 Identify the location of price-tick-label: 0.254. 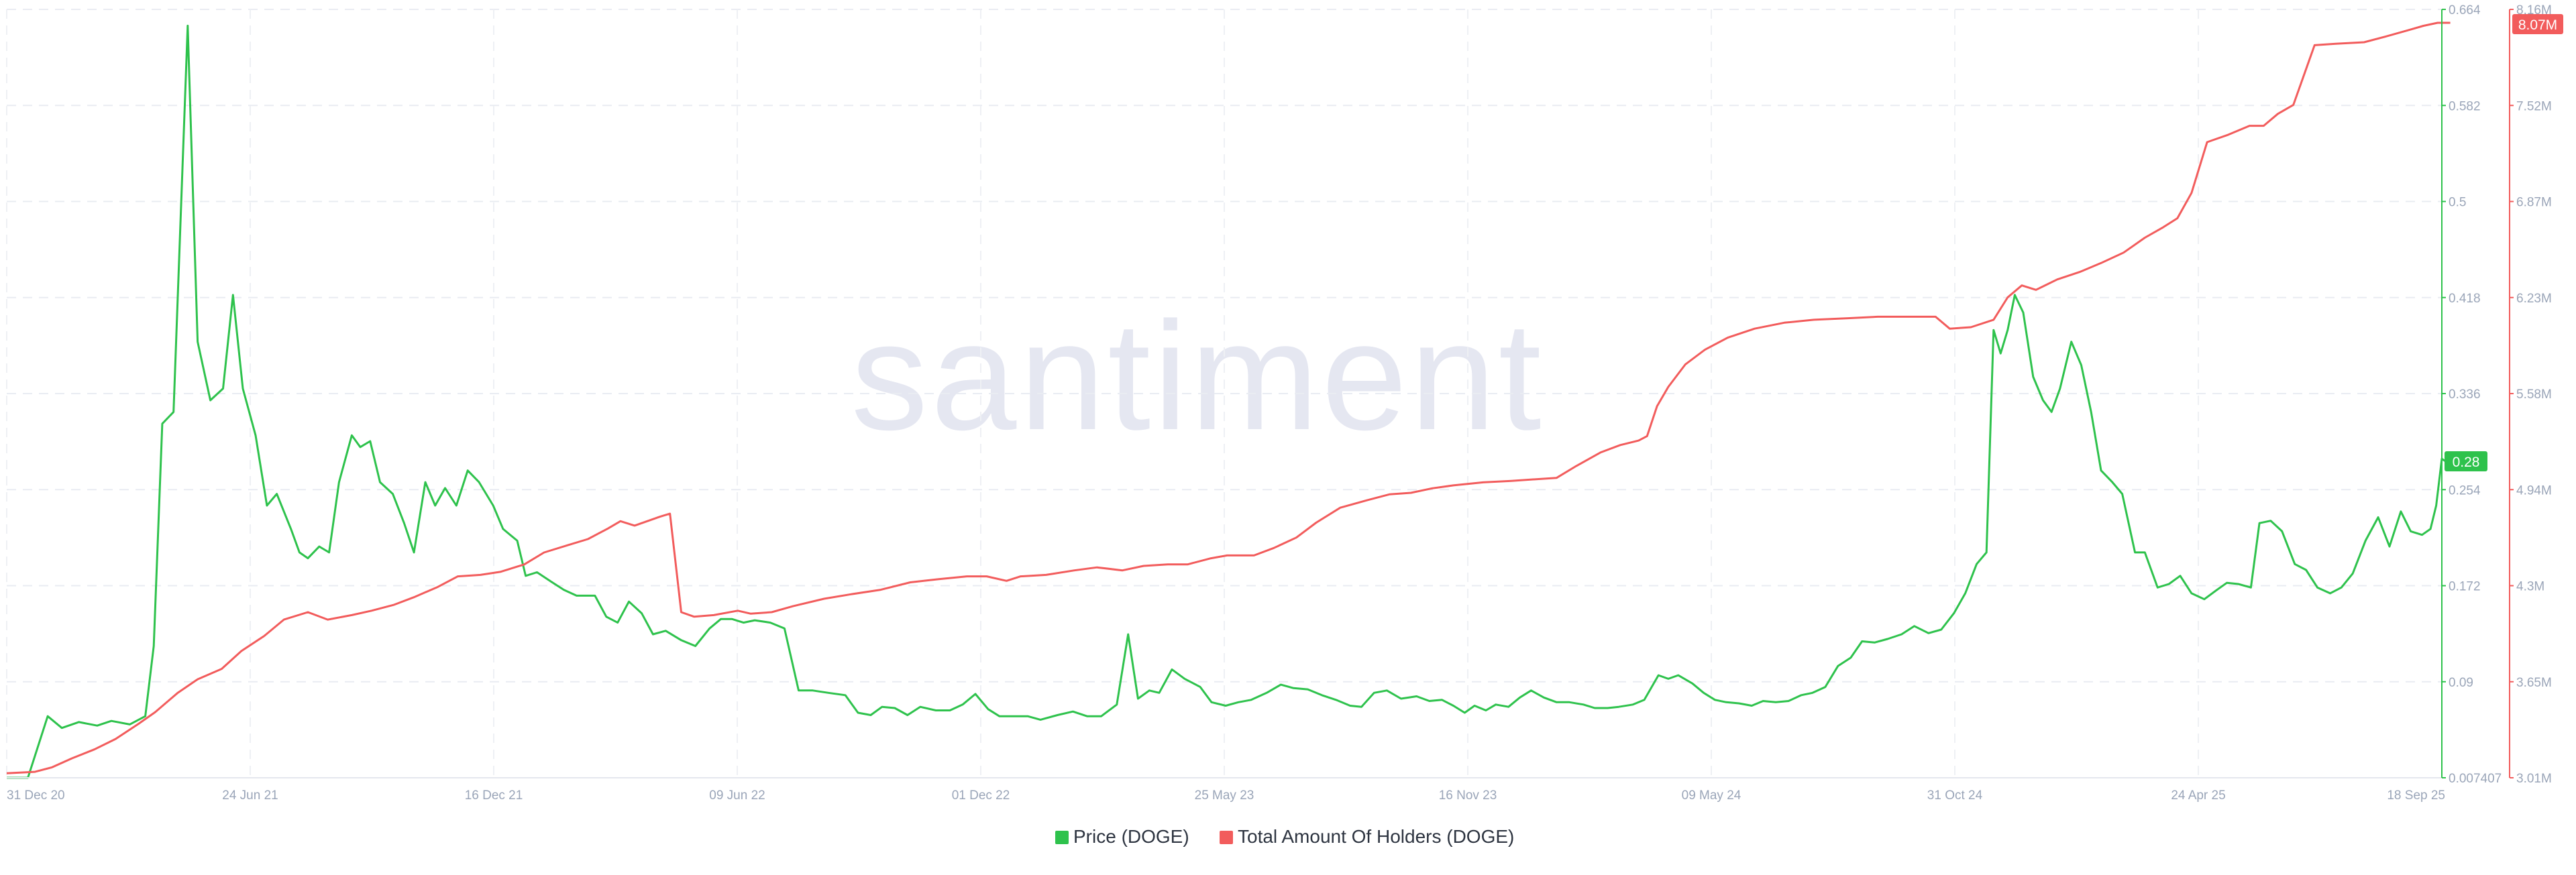
(2465, 490).